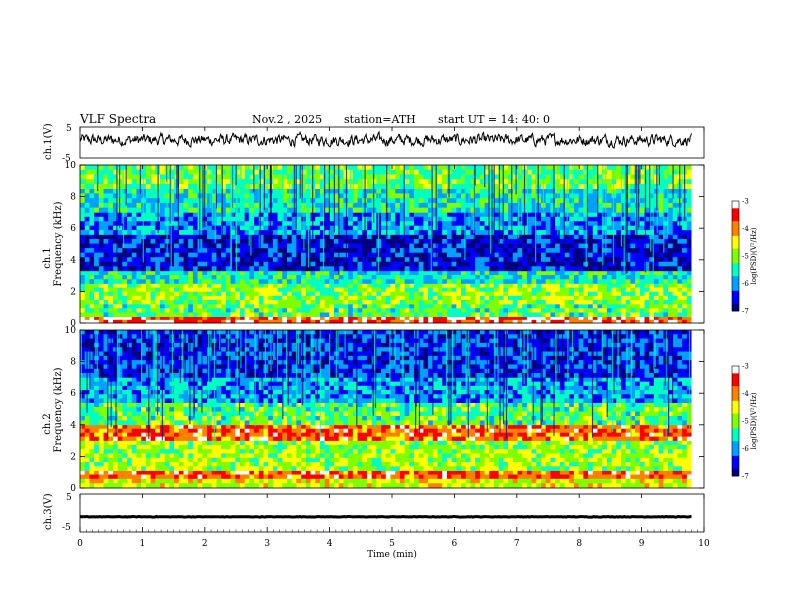 Image resolution: width=792 pixels, height=612 pixels. What do you see at coordinates (120, 481) in the screenshot?
I see `ch2-spec-cell` at bounding box center [120, 481].